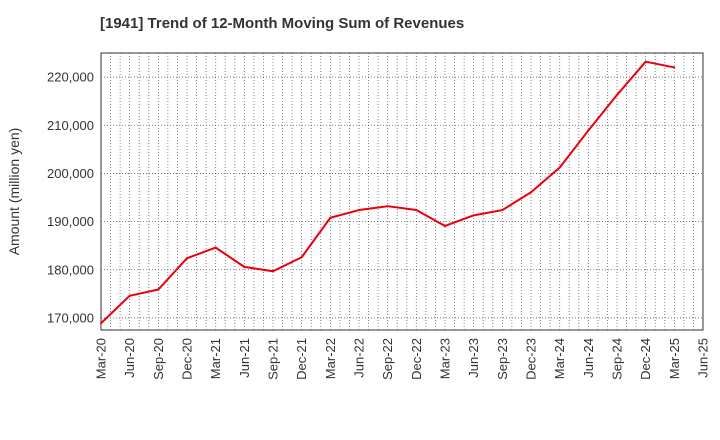 The image size is (720, 440). What do you see at coordinates (129, 358) in the screenshot?
I see `x-tick-label: Jun-20` at bounding box center [129, 358].